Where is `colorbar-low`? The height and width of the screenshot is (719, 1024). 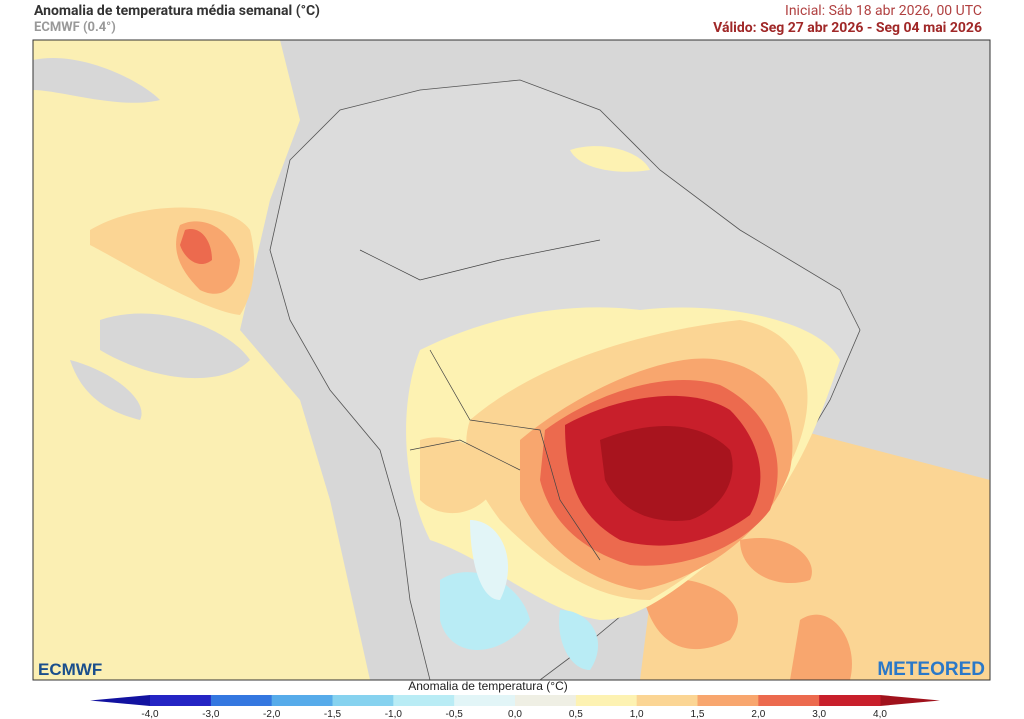 colorbar-low is located at coordinates (120, 700).